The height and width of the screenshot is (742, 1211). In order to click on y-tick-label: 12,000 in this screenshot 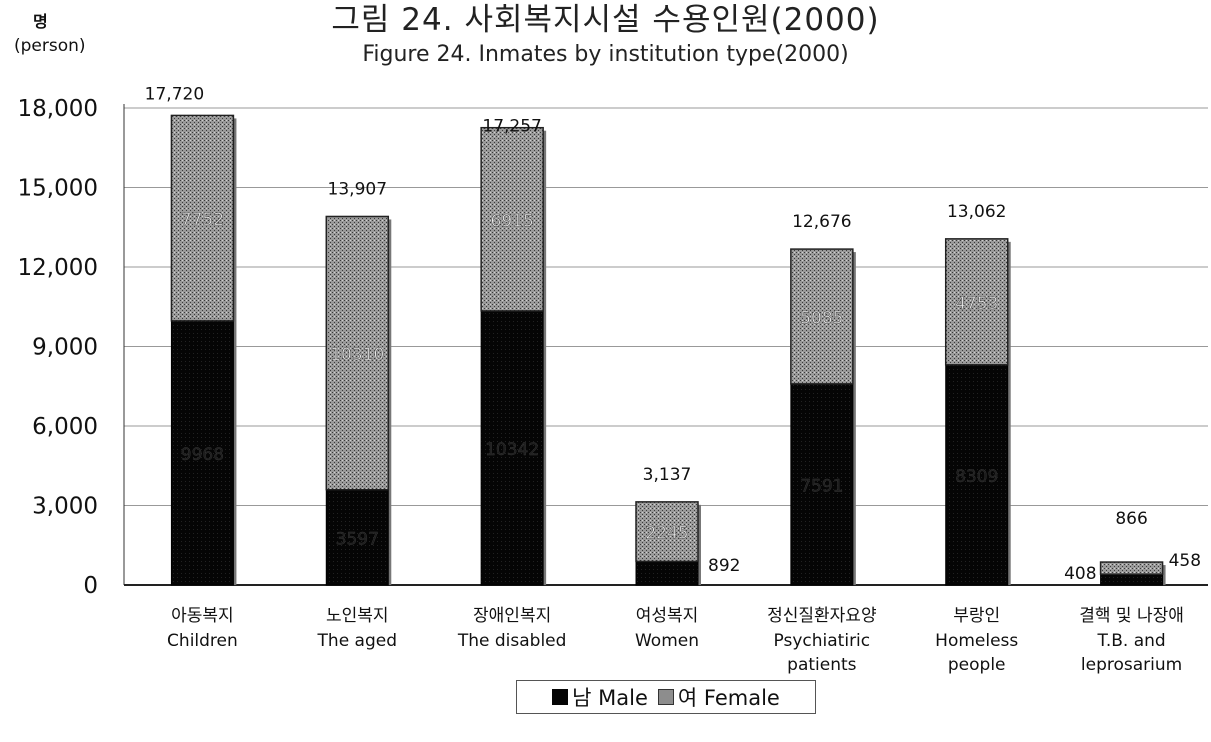, I will do `click(58, 268)`.